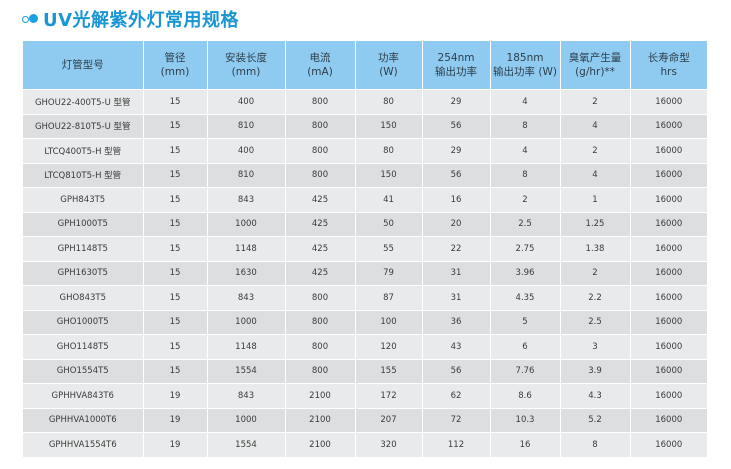  I want to click on table-cell: 2.2, so click(595, 298).